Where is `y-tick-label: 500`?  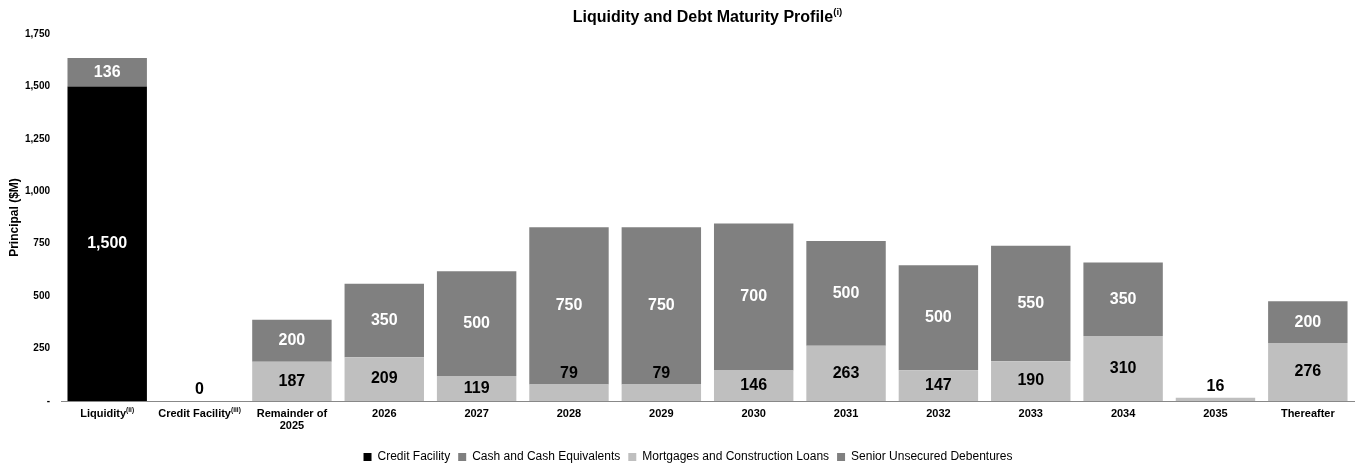
y-tick-label: 500 is located at coordinates (42, 295).